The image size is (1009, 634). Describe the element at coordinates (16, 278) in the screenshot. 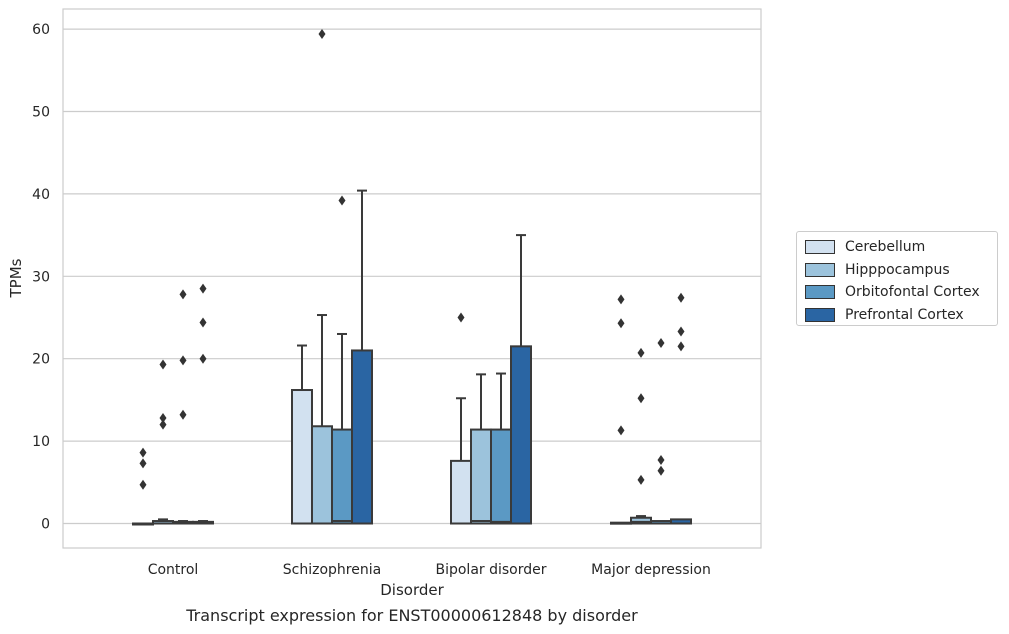

I see `y-axis-label: TPMs` at that location.